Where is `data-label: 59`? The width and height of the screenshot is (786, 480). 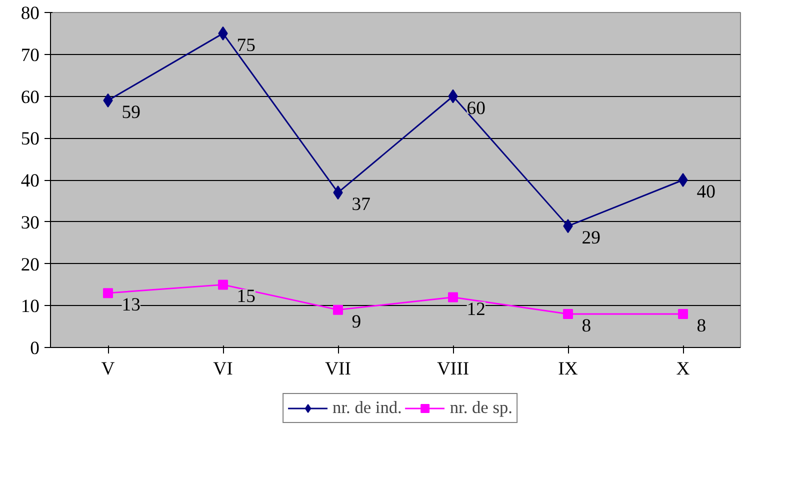 data-label: 59 is located at coordinates (131, 112).